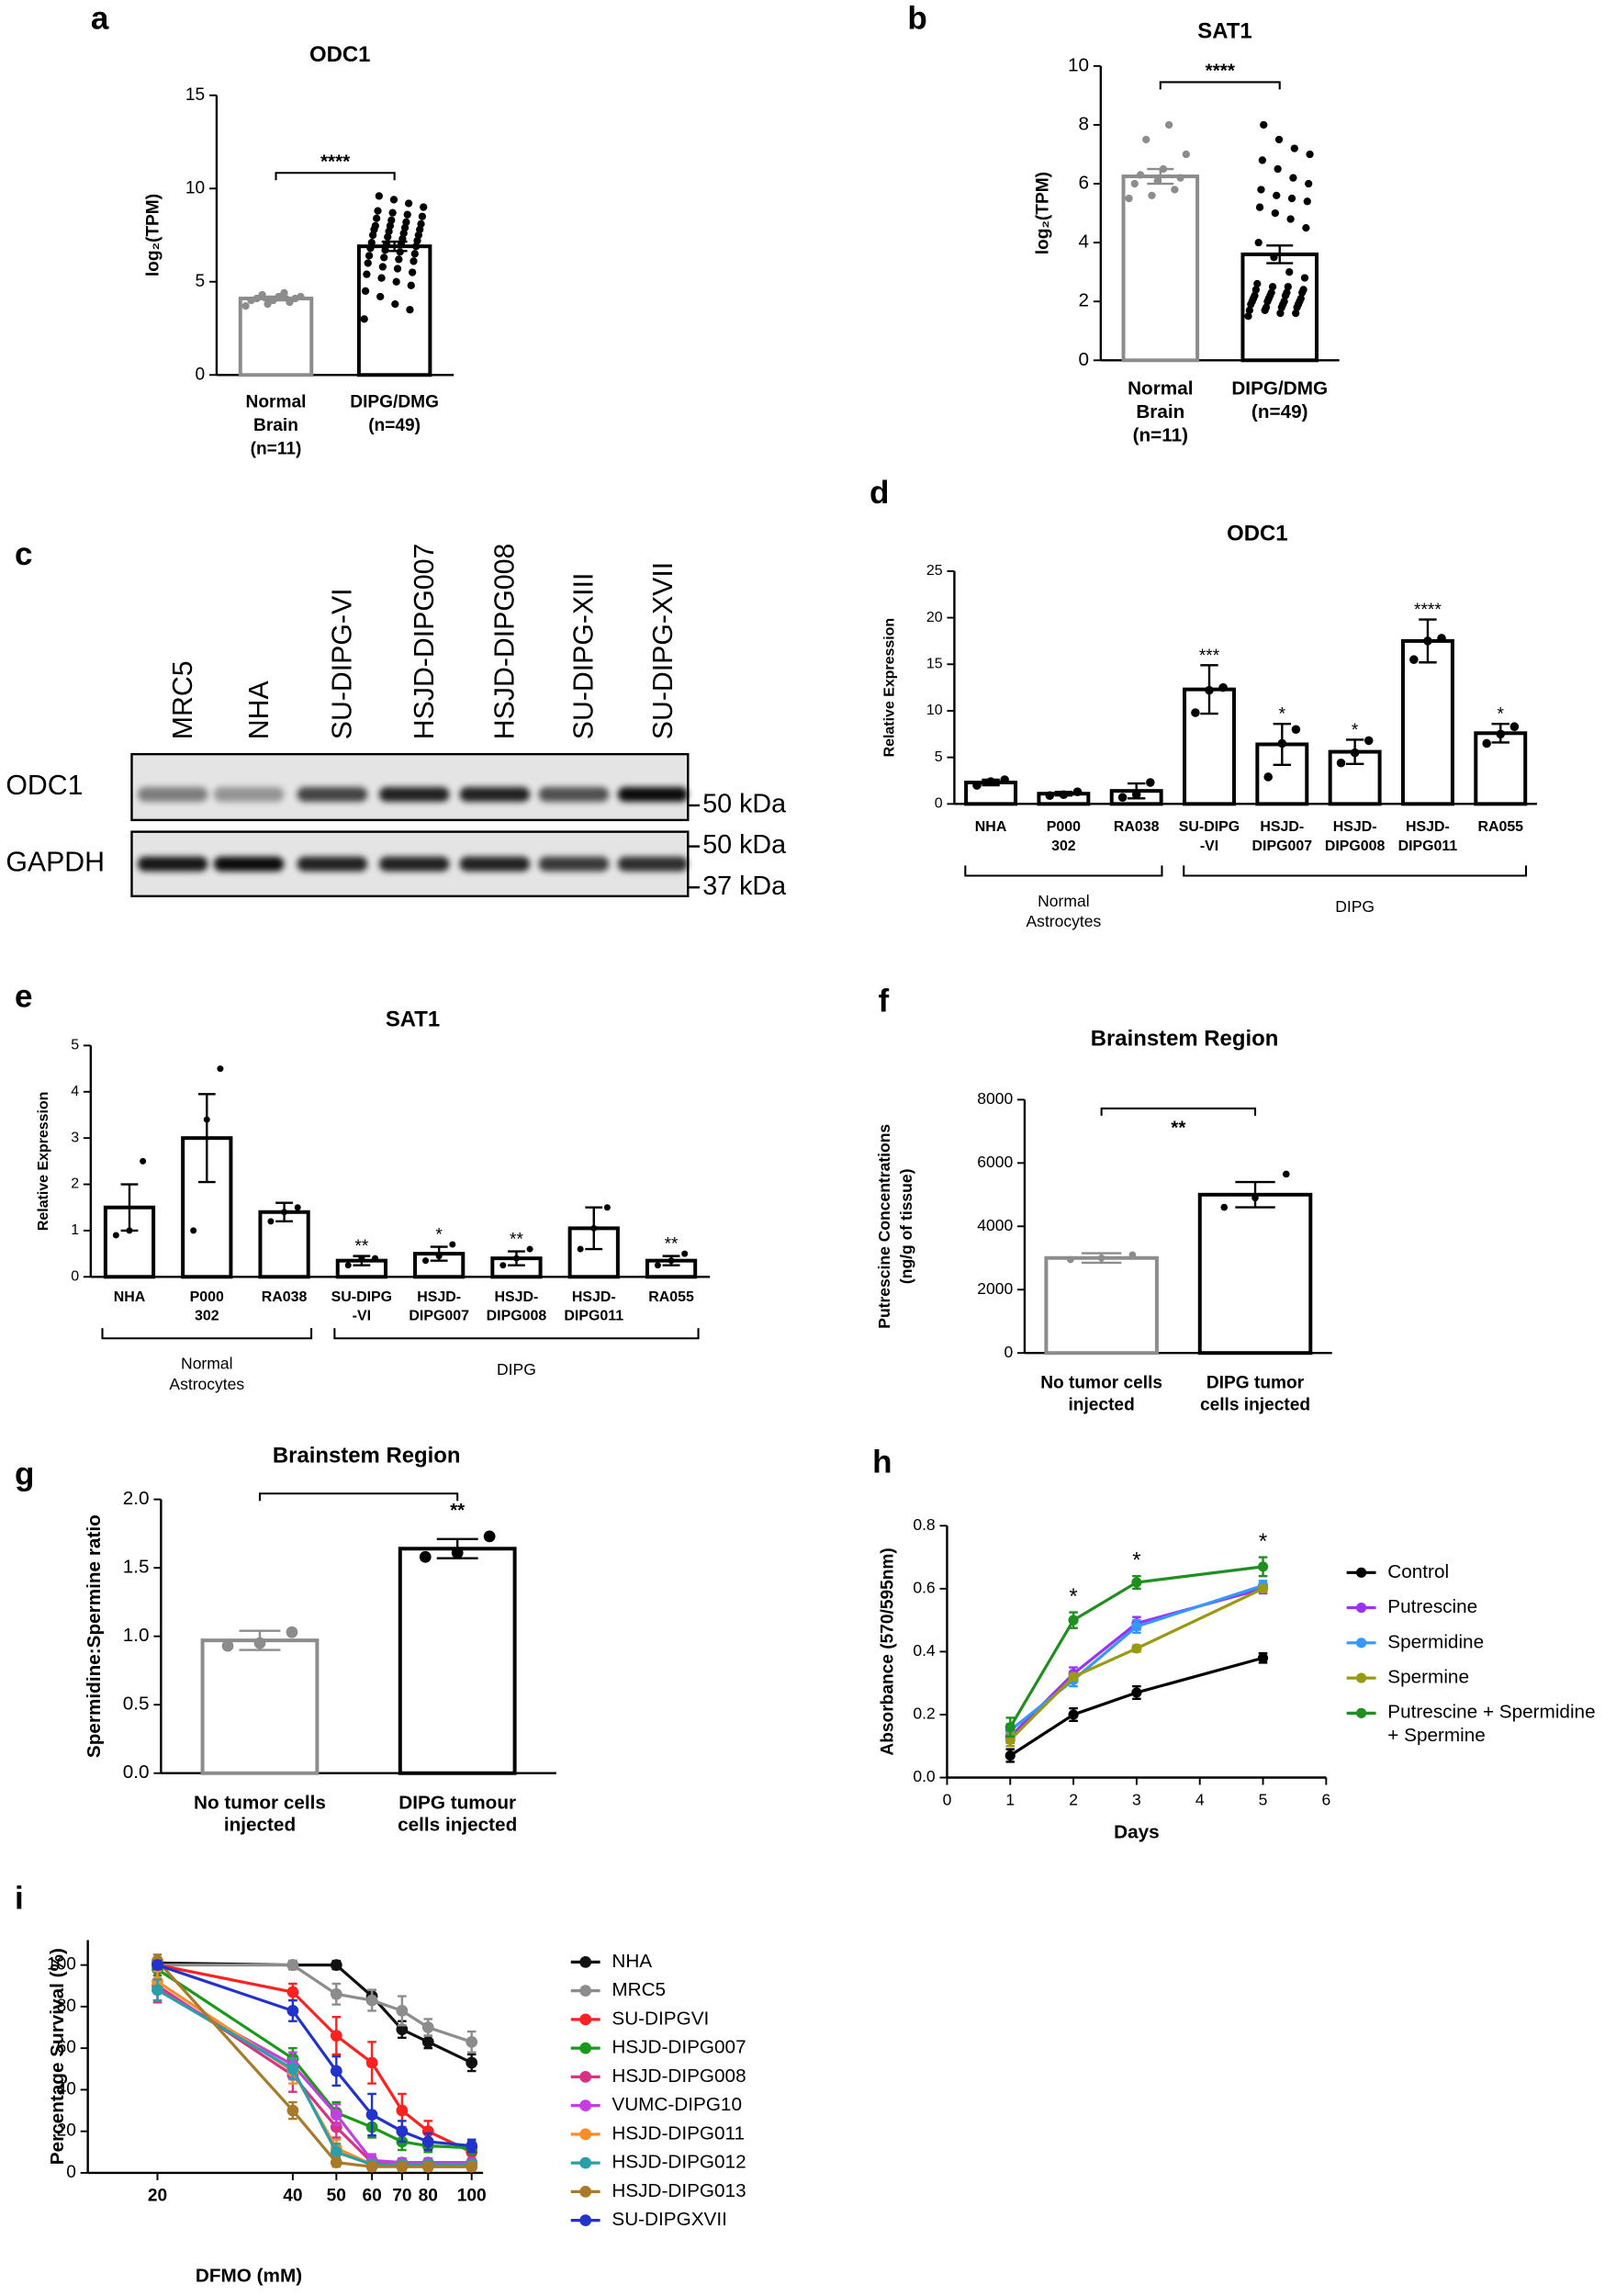 This screenshot has height=2296, width=1616. Describe the element at coordinates (1161, 268) in the screenshot. I see `bar` at that location.